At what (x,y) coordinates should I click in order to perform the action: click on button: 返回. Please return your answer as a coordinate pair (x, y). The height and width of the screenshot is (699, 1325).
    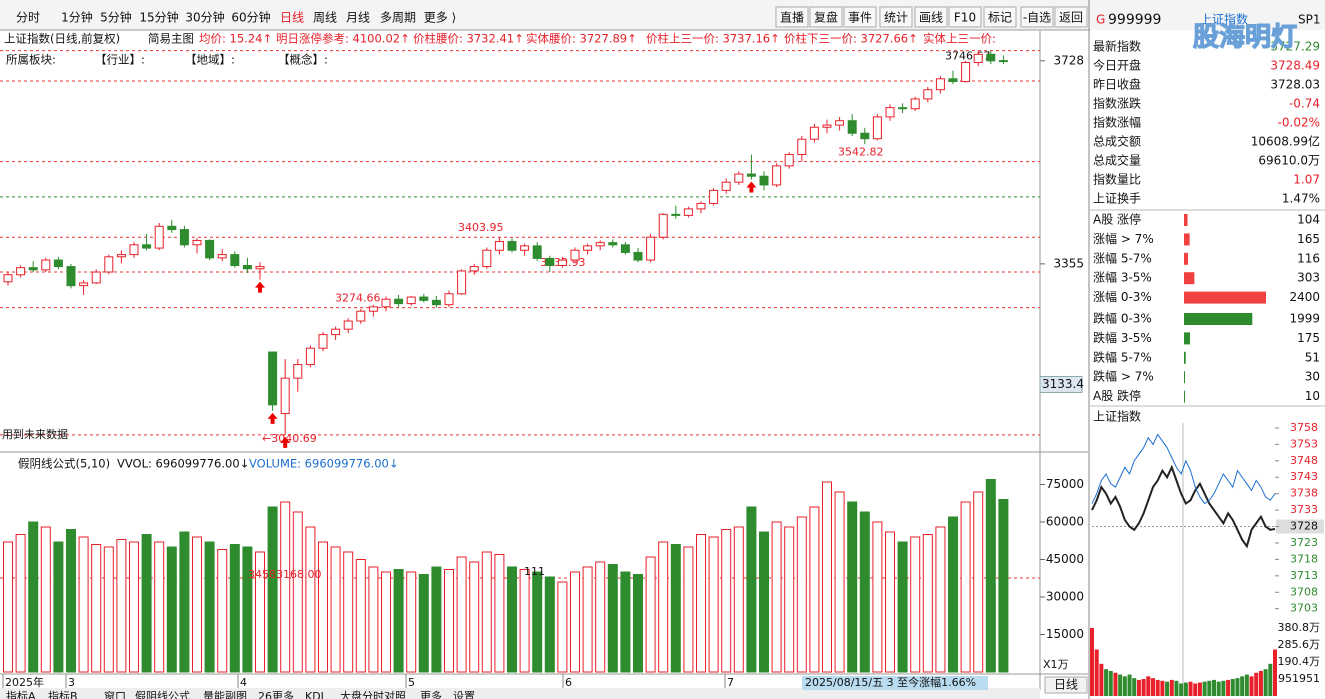
    Looking at the image, I should click on (1071, 18).